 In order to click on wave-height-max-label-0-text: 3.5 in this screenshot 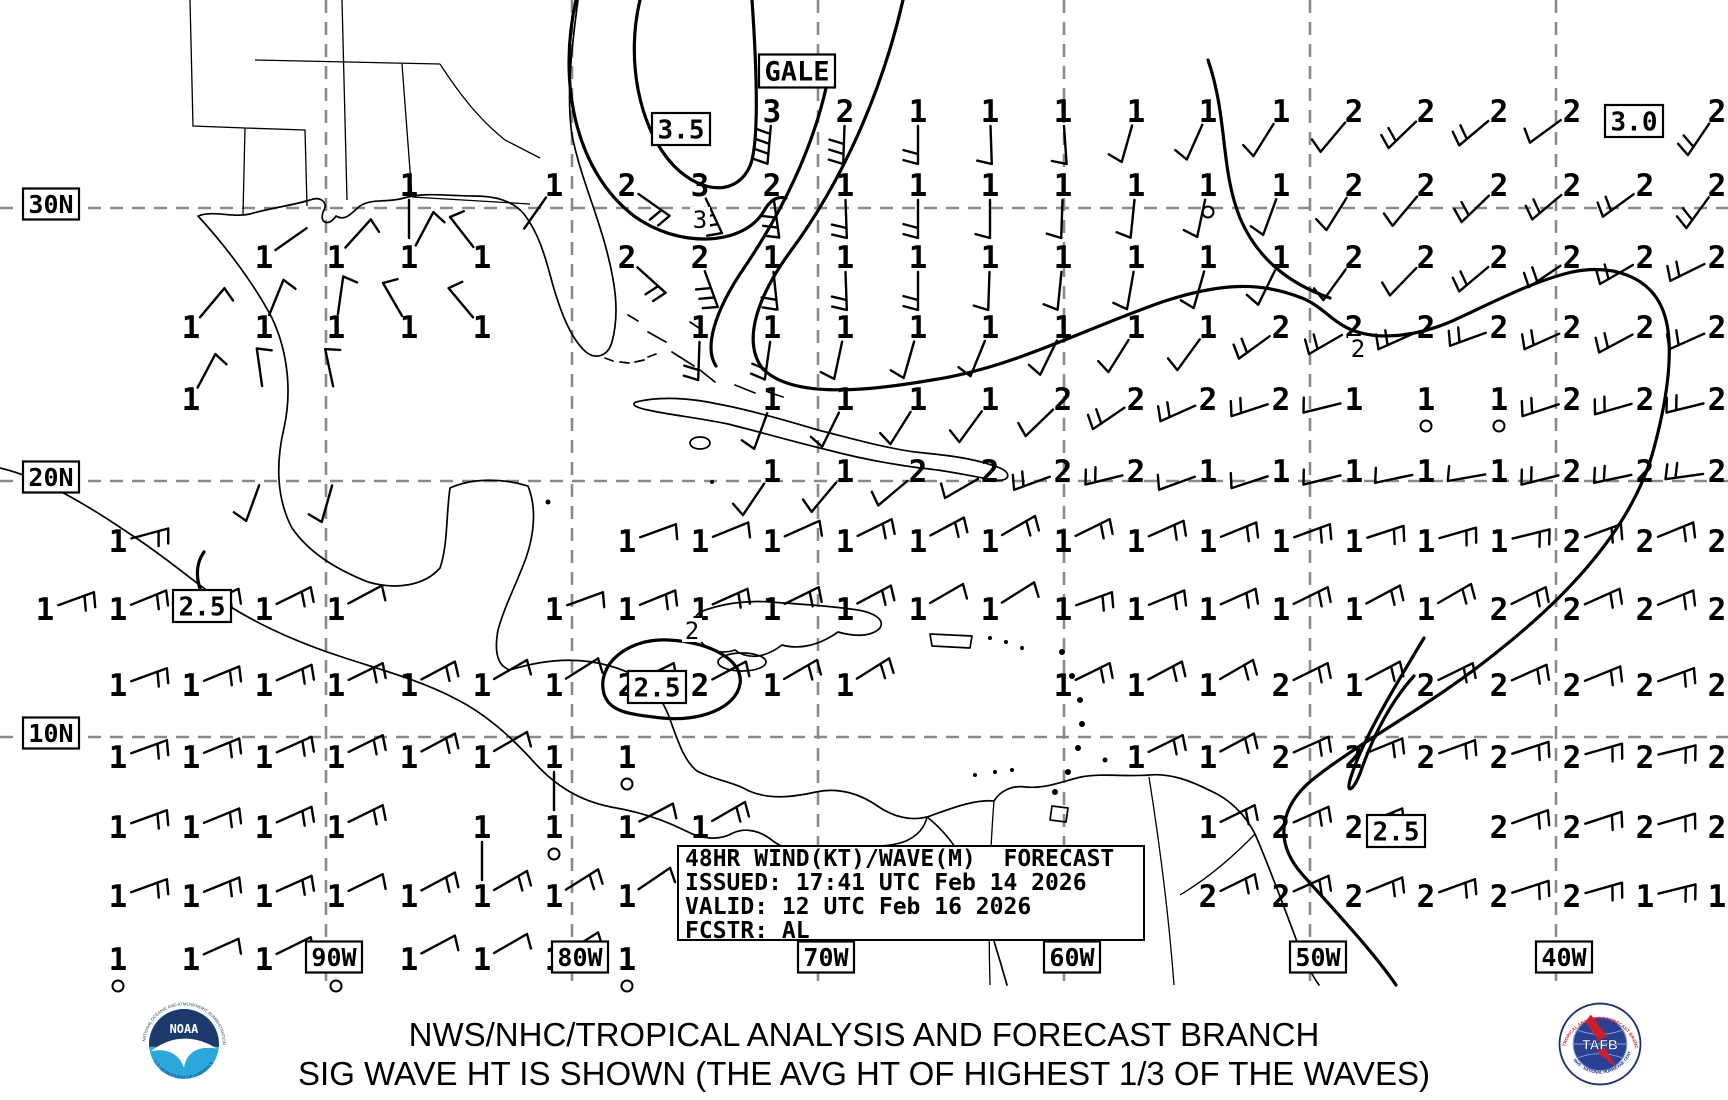, I will do `click(681, 130)`.